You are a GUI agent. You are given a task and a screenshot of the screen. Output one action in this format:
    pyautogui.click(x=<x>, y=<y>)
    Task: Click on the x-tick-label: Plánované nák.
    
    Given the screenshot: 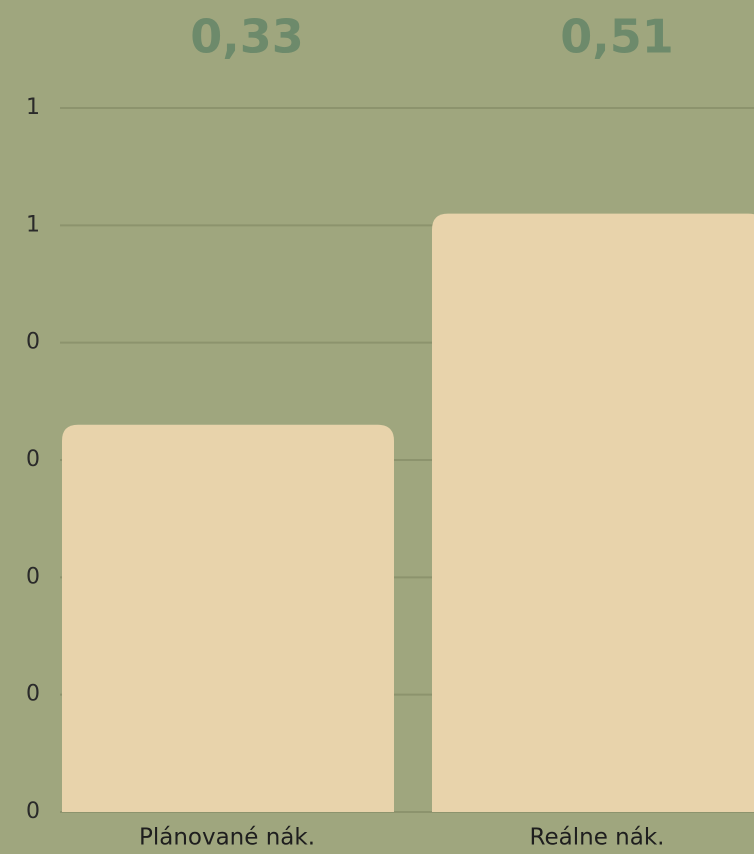 What is the action you would take?
    pyautogui.click(x=227, y=838)
    